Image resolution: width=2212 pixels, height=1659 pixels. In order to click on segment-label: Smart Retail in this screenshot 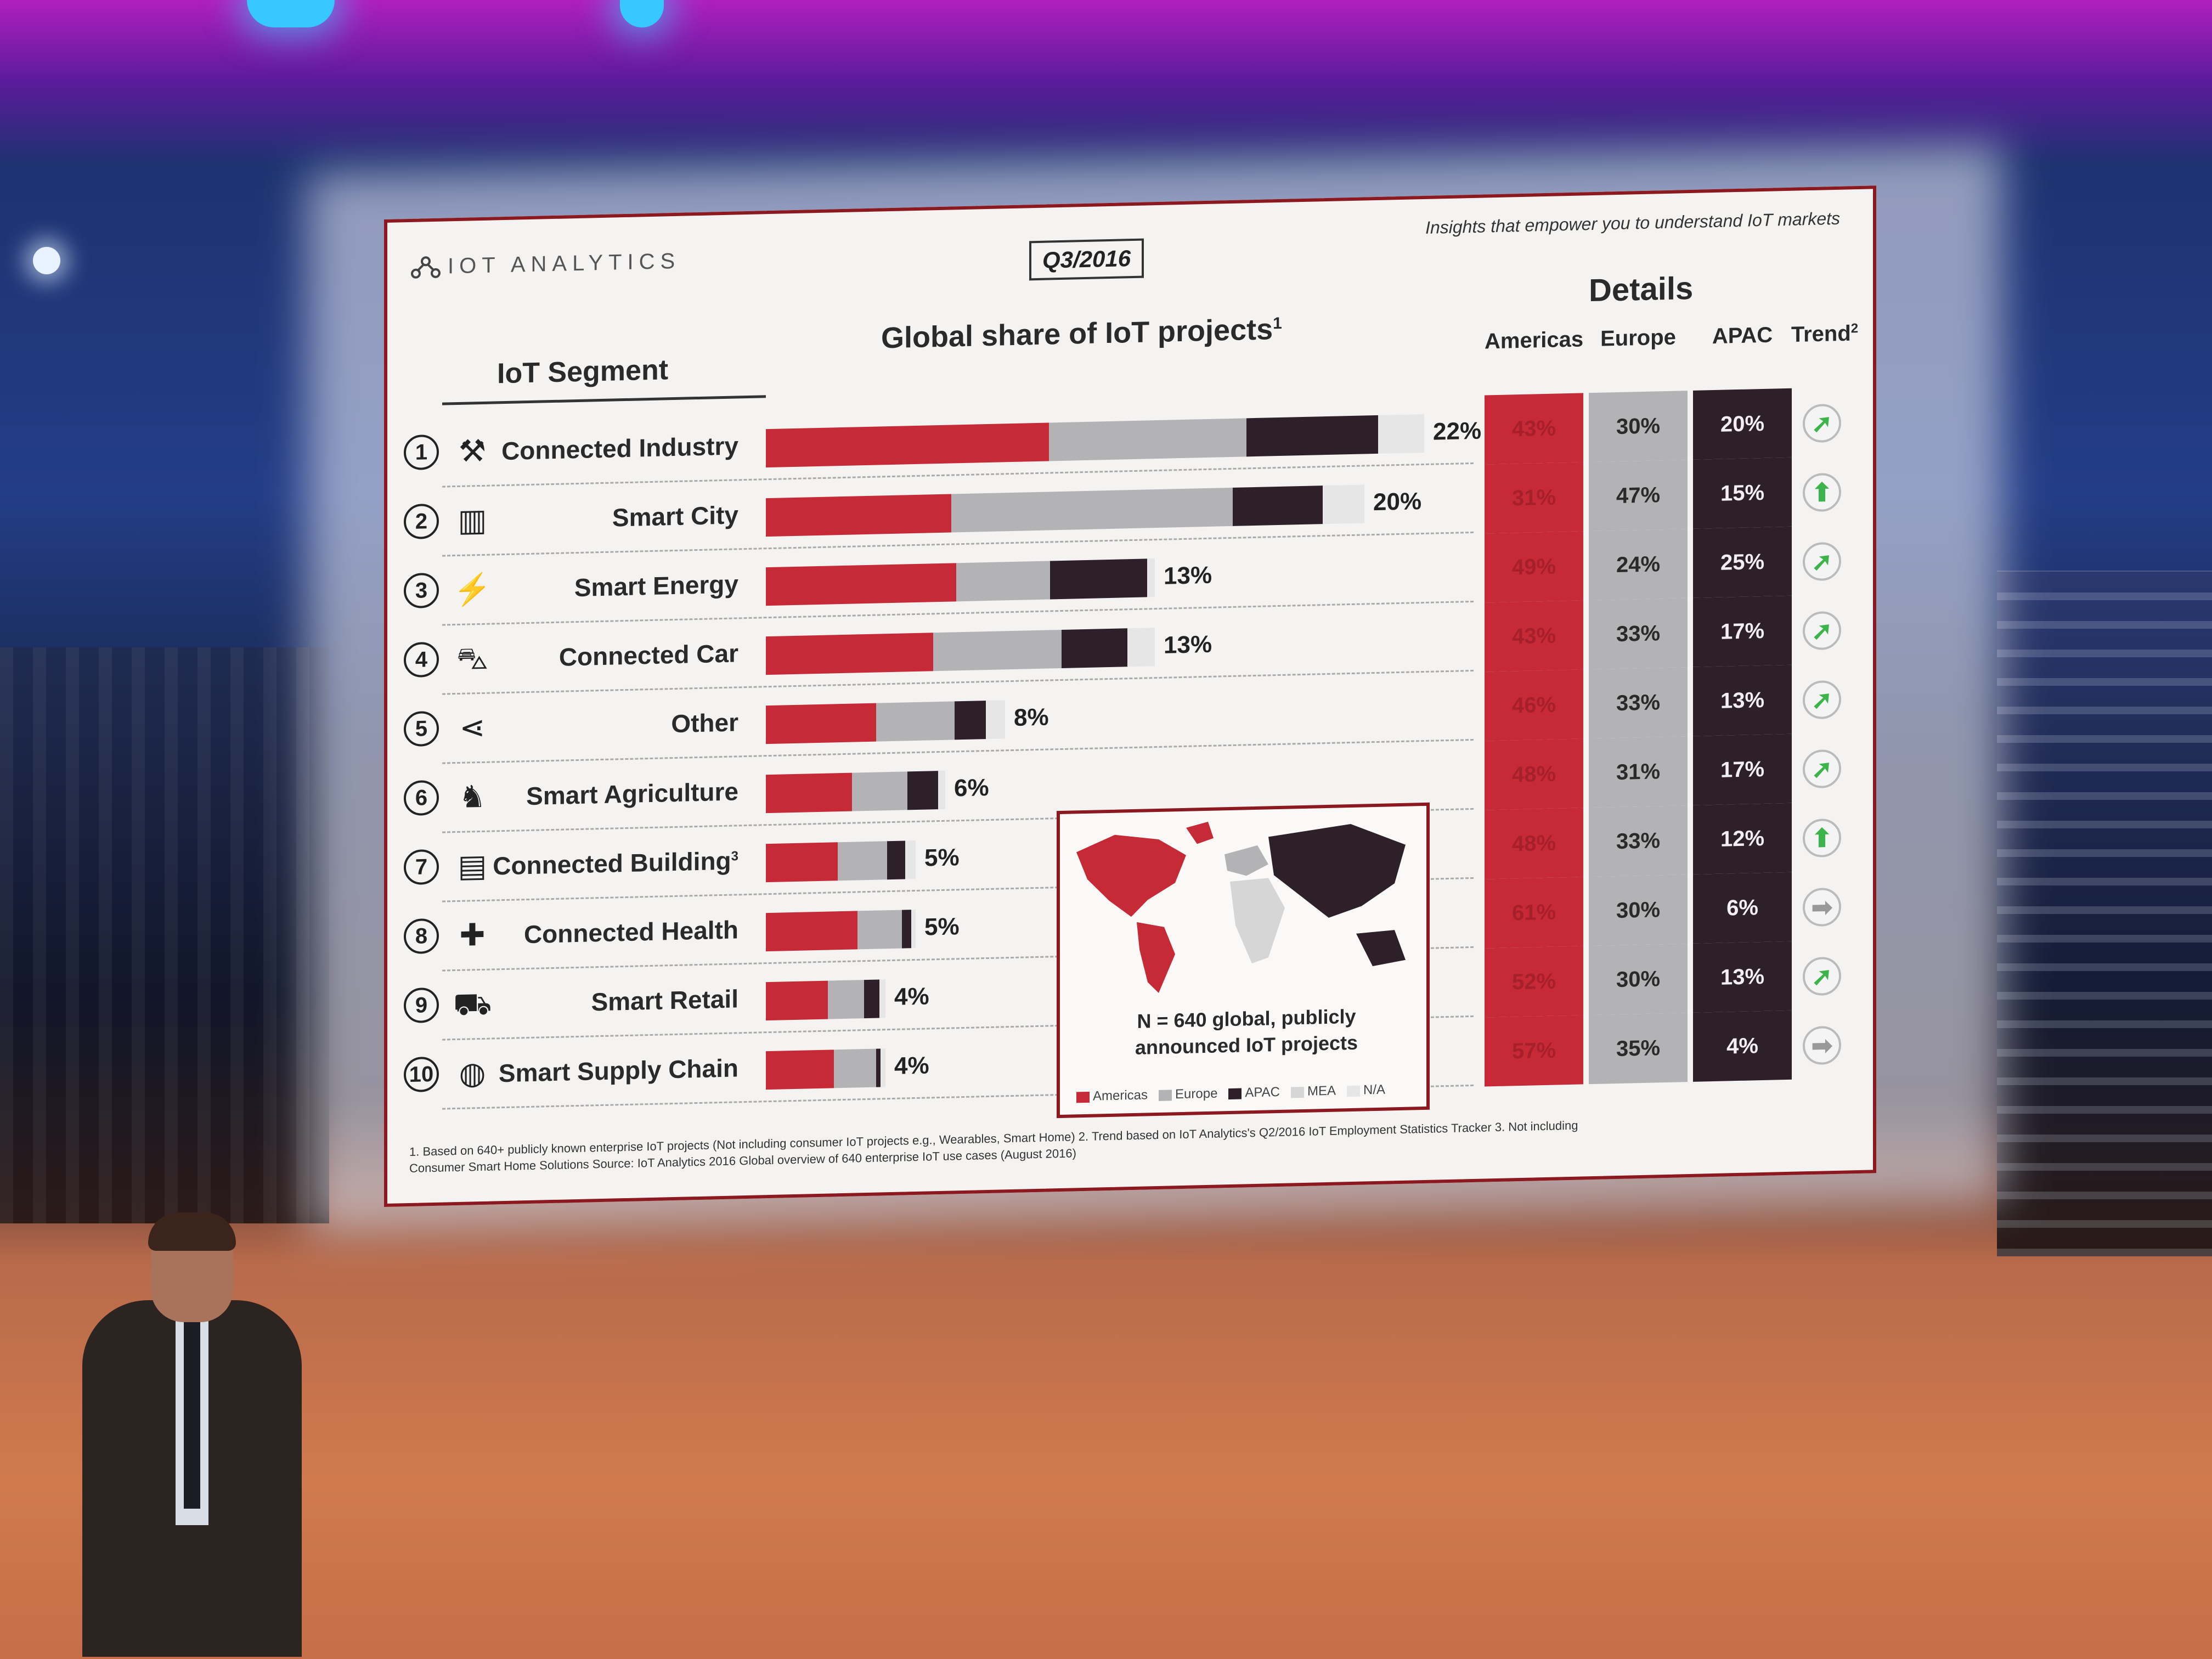, I will do `click(665, 1000)`.